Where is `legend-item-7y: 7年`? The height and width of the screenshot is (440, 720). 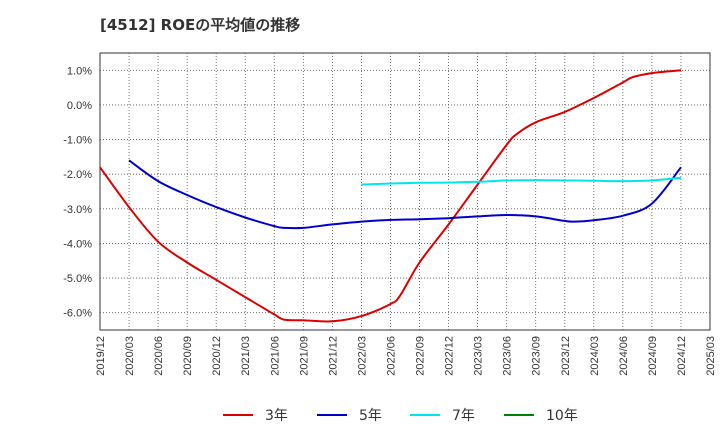
legend-item-7y: 7年 is located at coordinates (442, 415).